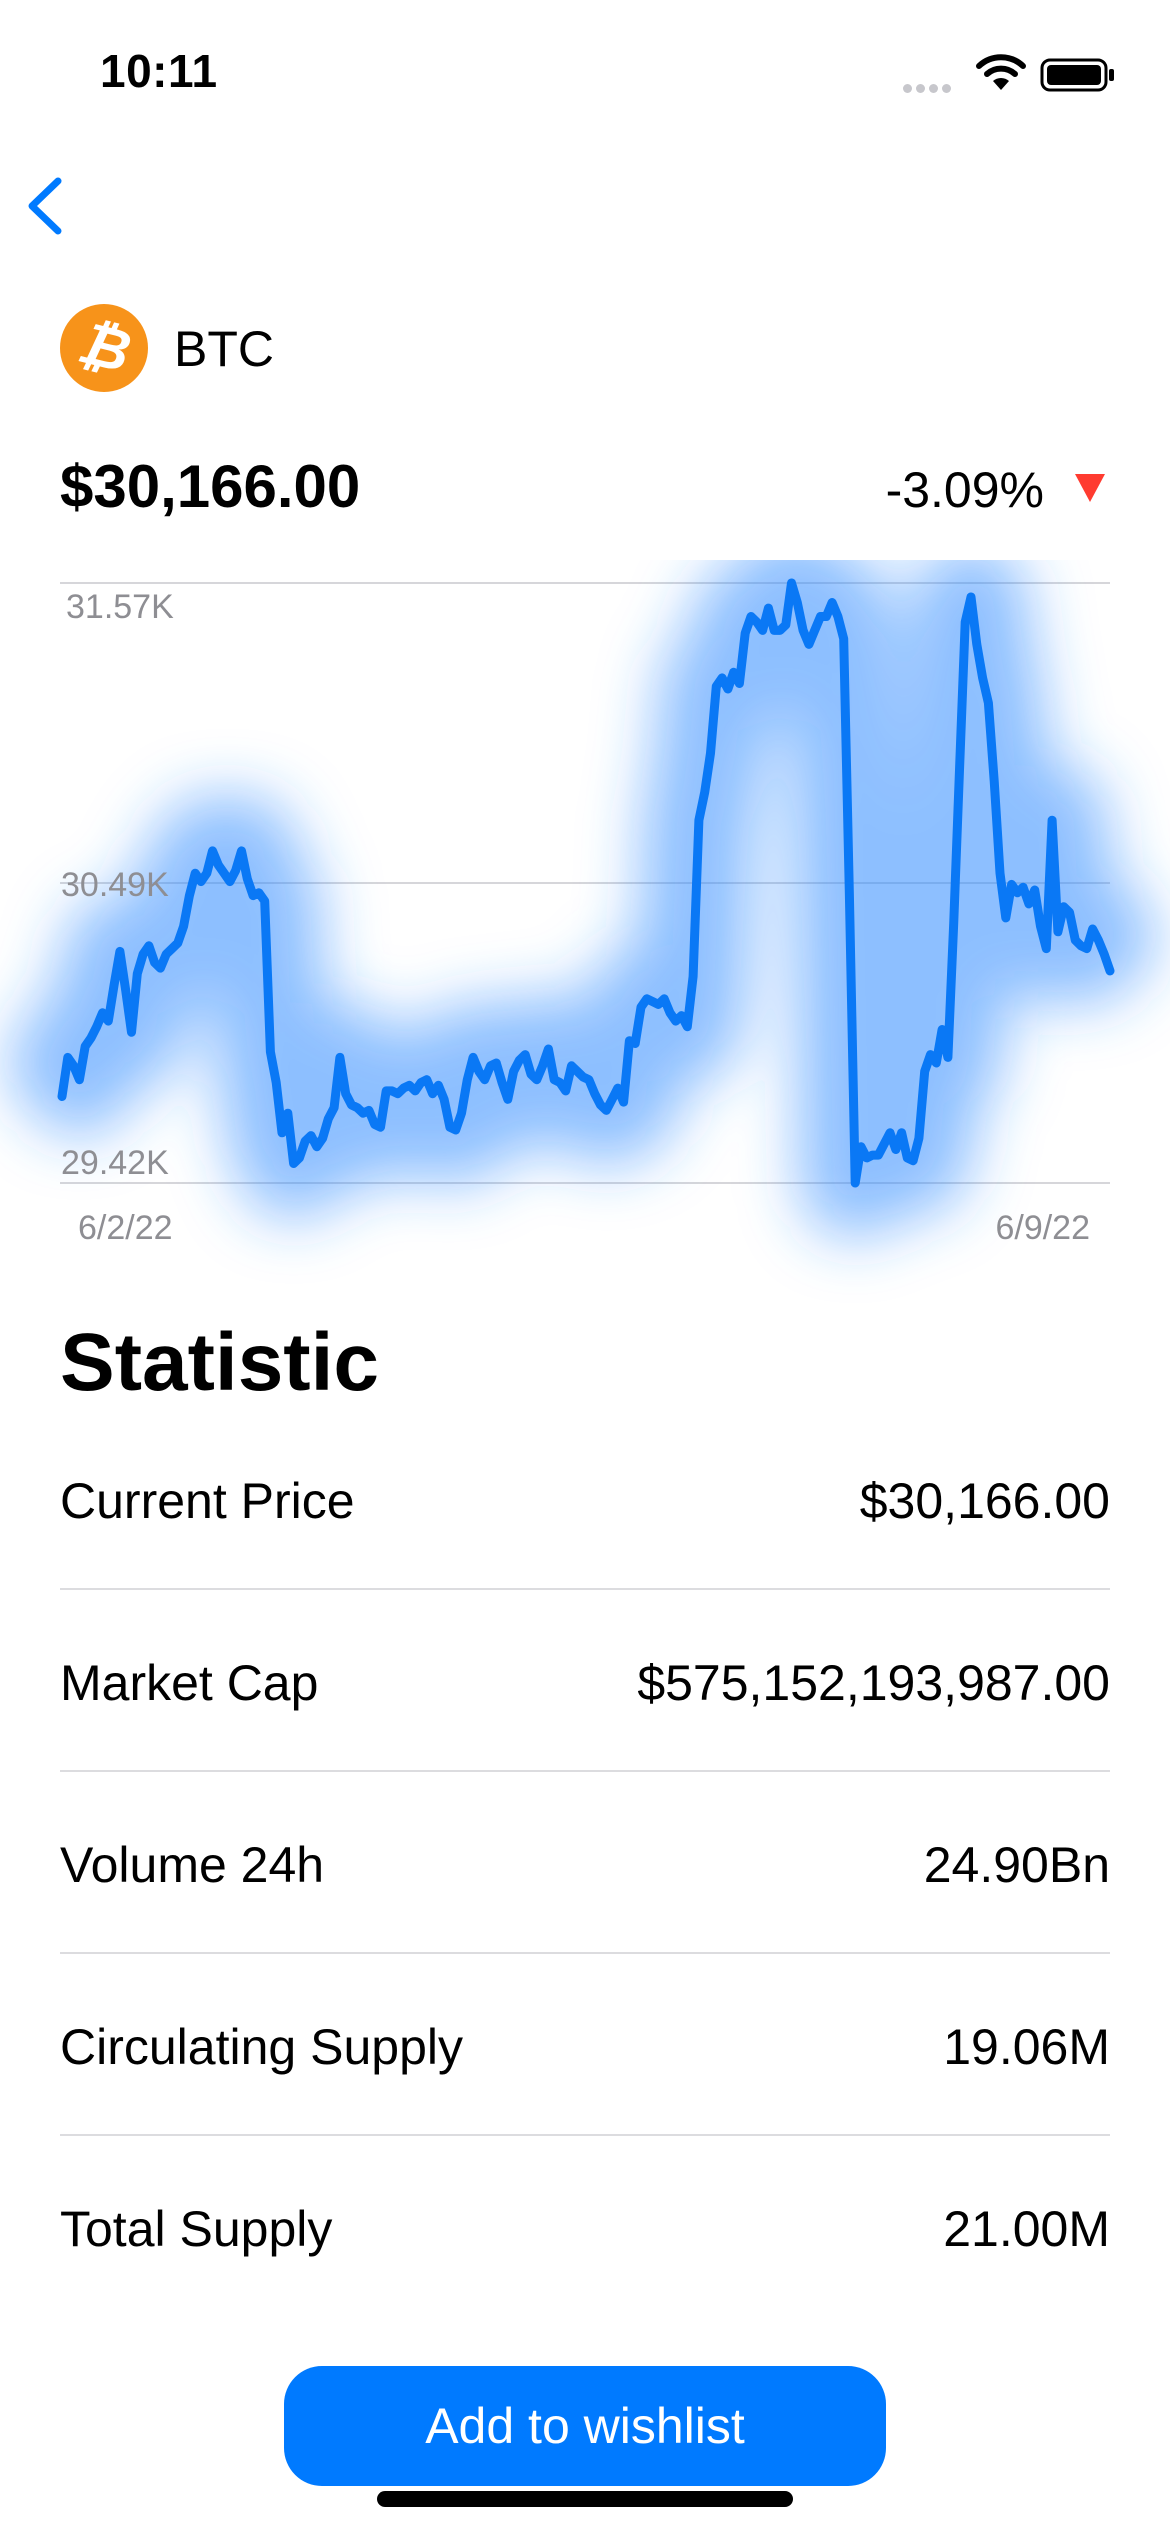 The image size is (1170, 2532). I want to click on stat-row-circulating-supply: Circulating Supply 19.06M, so click(585, 2108).